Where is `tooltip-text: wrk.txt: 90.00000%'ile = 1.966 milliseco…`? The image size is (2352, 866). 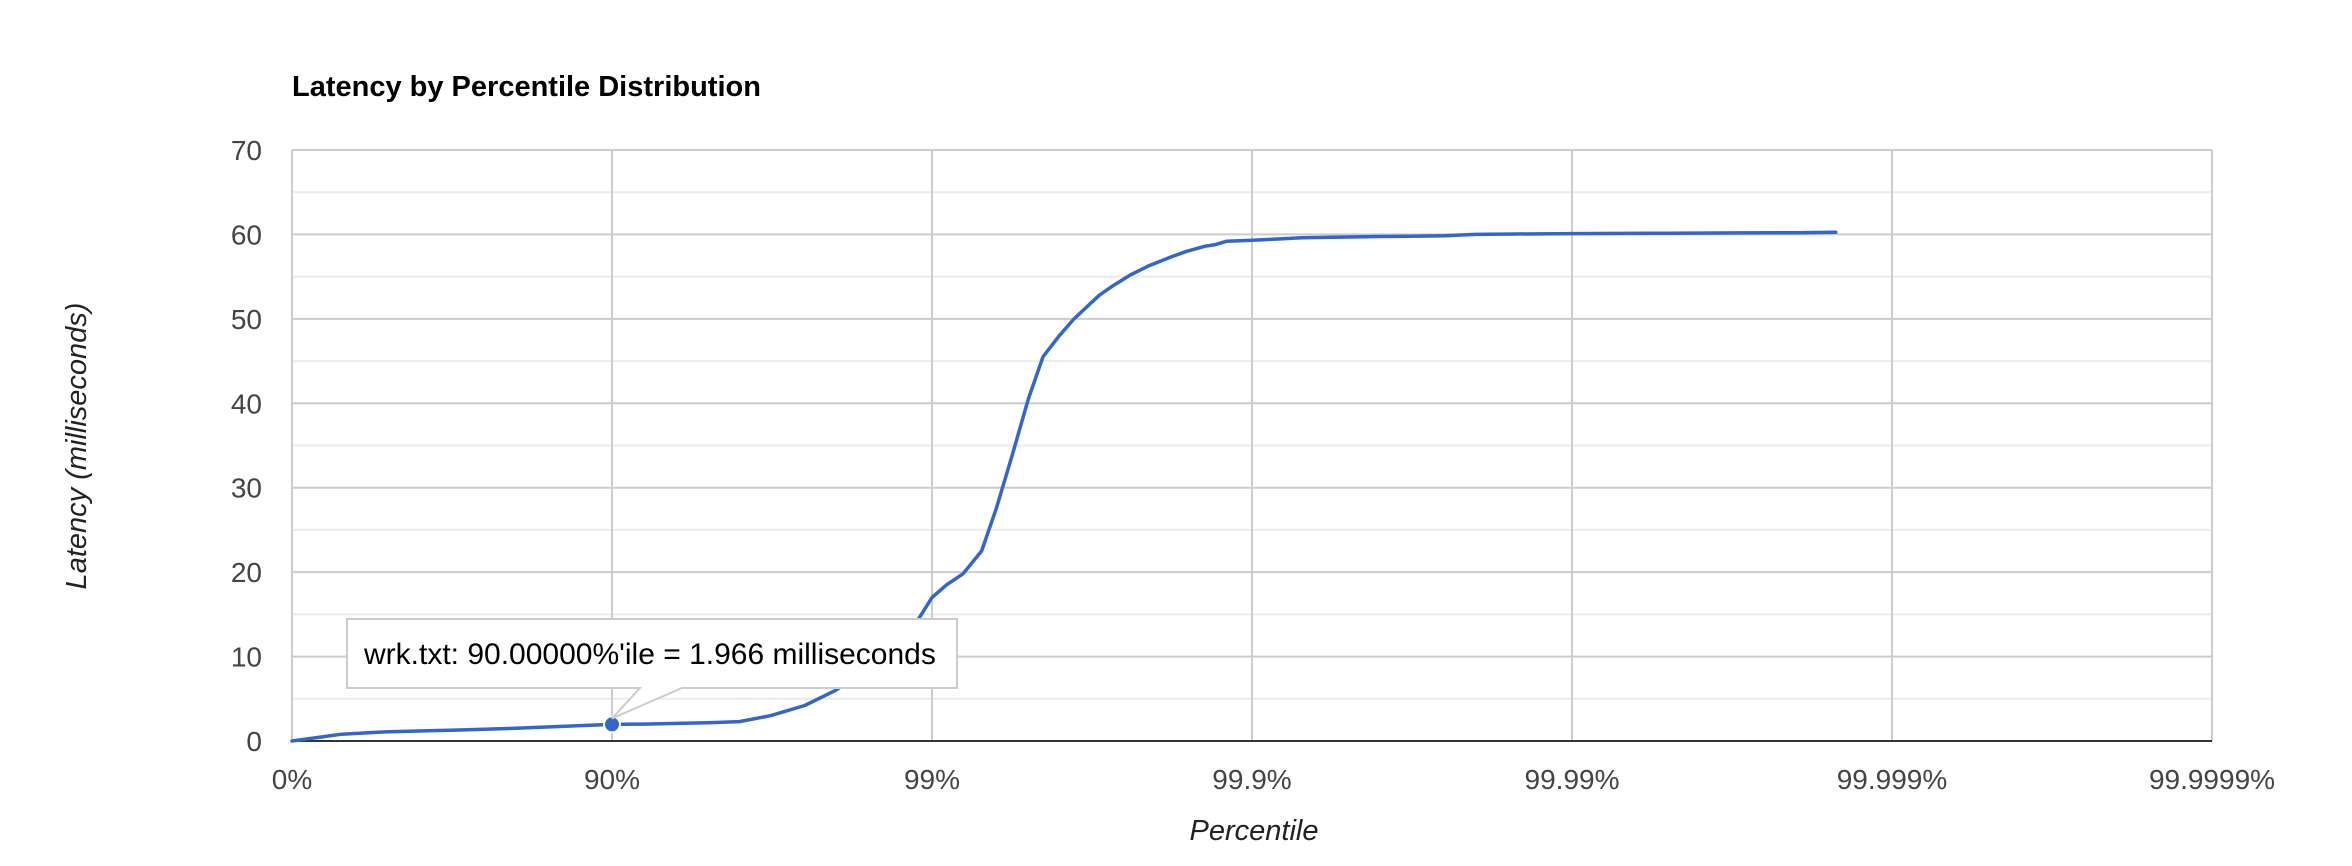
tooltip-text: wrk.txt: 90.00000%'ile = 1.966 milliseco… is located at coordinates (649, 654).